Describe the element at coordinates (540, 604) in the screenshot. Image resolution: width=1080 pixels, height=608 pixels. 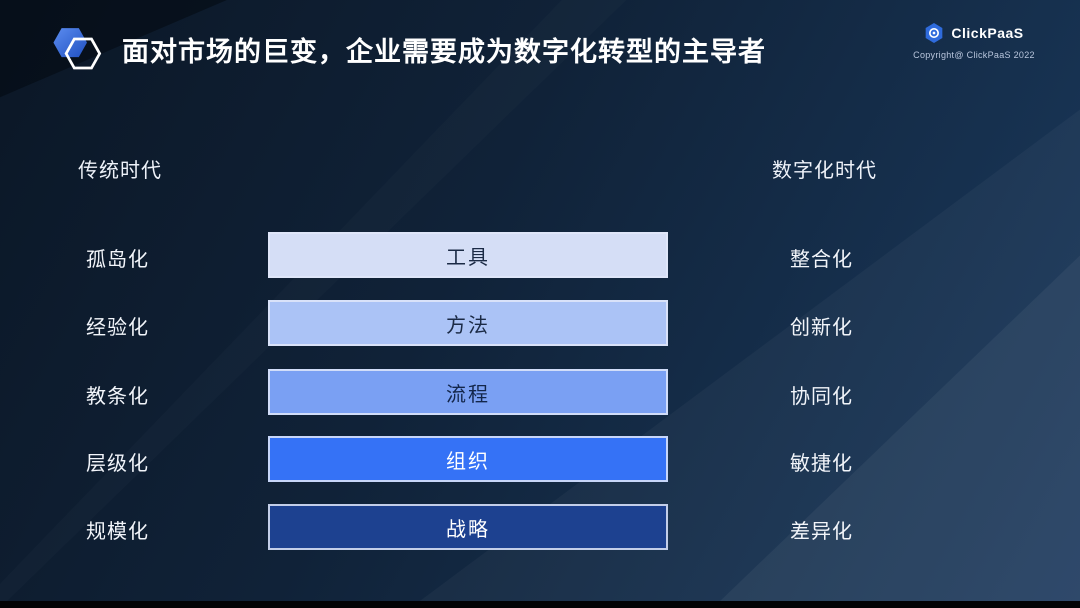
I see `bottom-black-strip` at that location.